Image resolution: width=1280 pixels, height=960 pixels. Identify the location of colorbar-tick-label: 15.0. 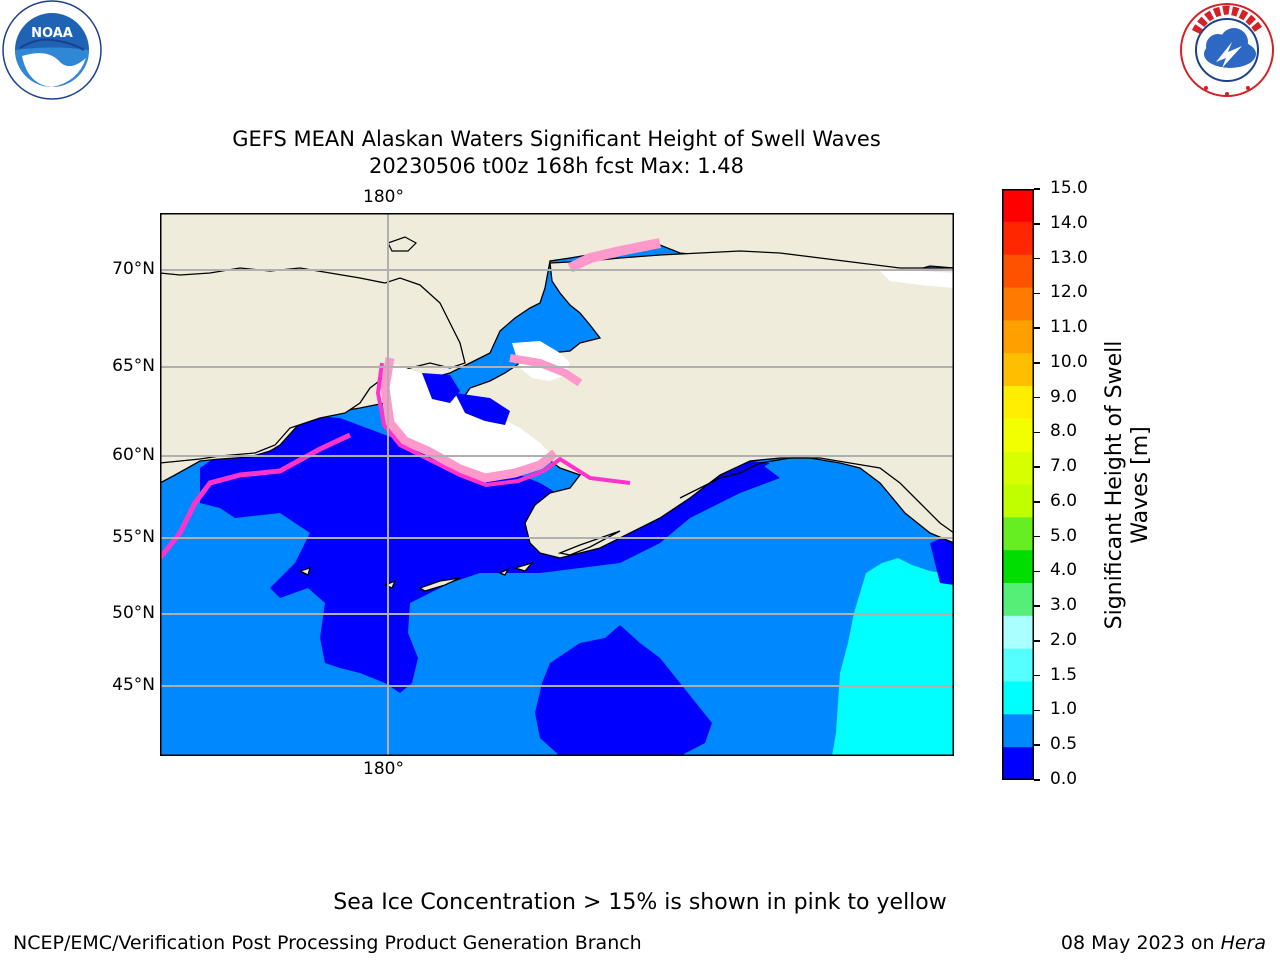
(1069, 188).